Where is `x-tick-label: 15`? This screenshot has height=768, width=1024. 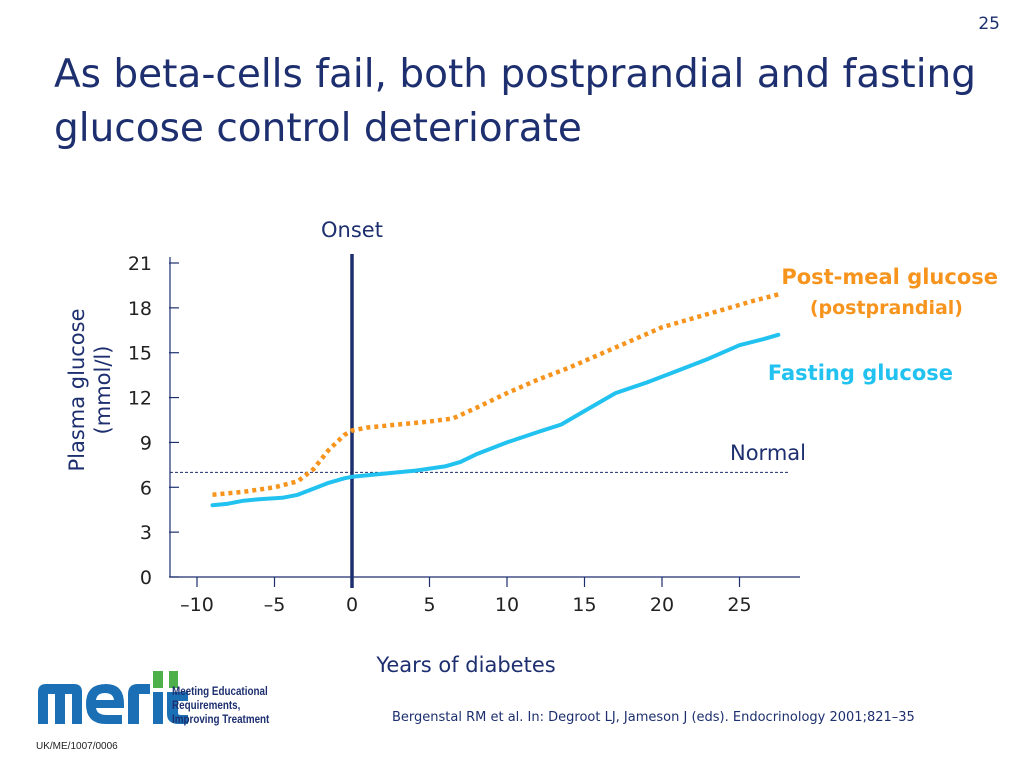
x-tick-label: 15 is located at coordinates (584, 605).